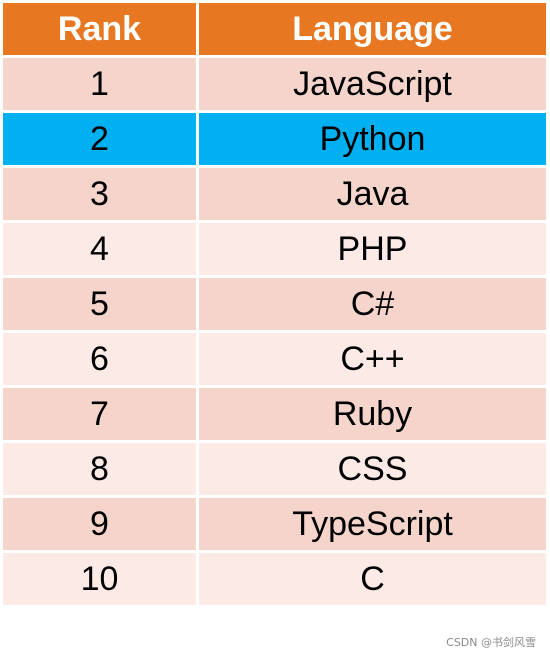 The height and width of the screenshot is (656, 550). I want to click on rank-cell: 6, so click(99, 359).